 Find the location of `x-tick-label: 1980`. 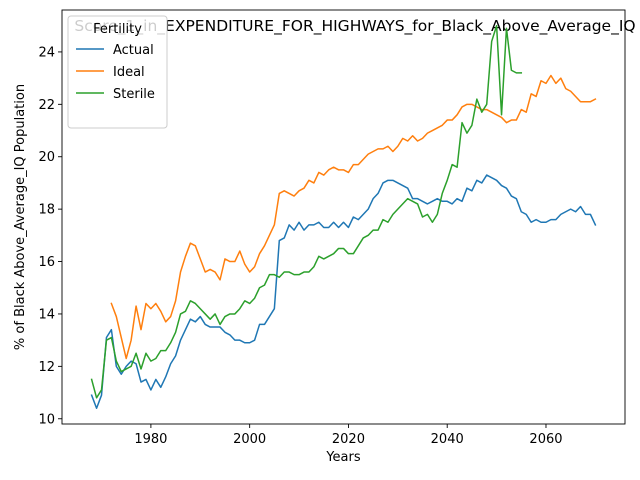

x-tick-label: 1980 is located at coordinates (150, 439).